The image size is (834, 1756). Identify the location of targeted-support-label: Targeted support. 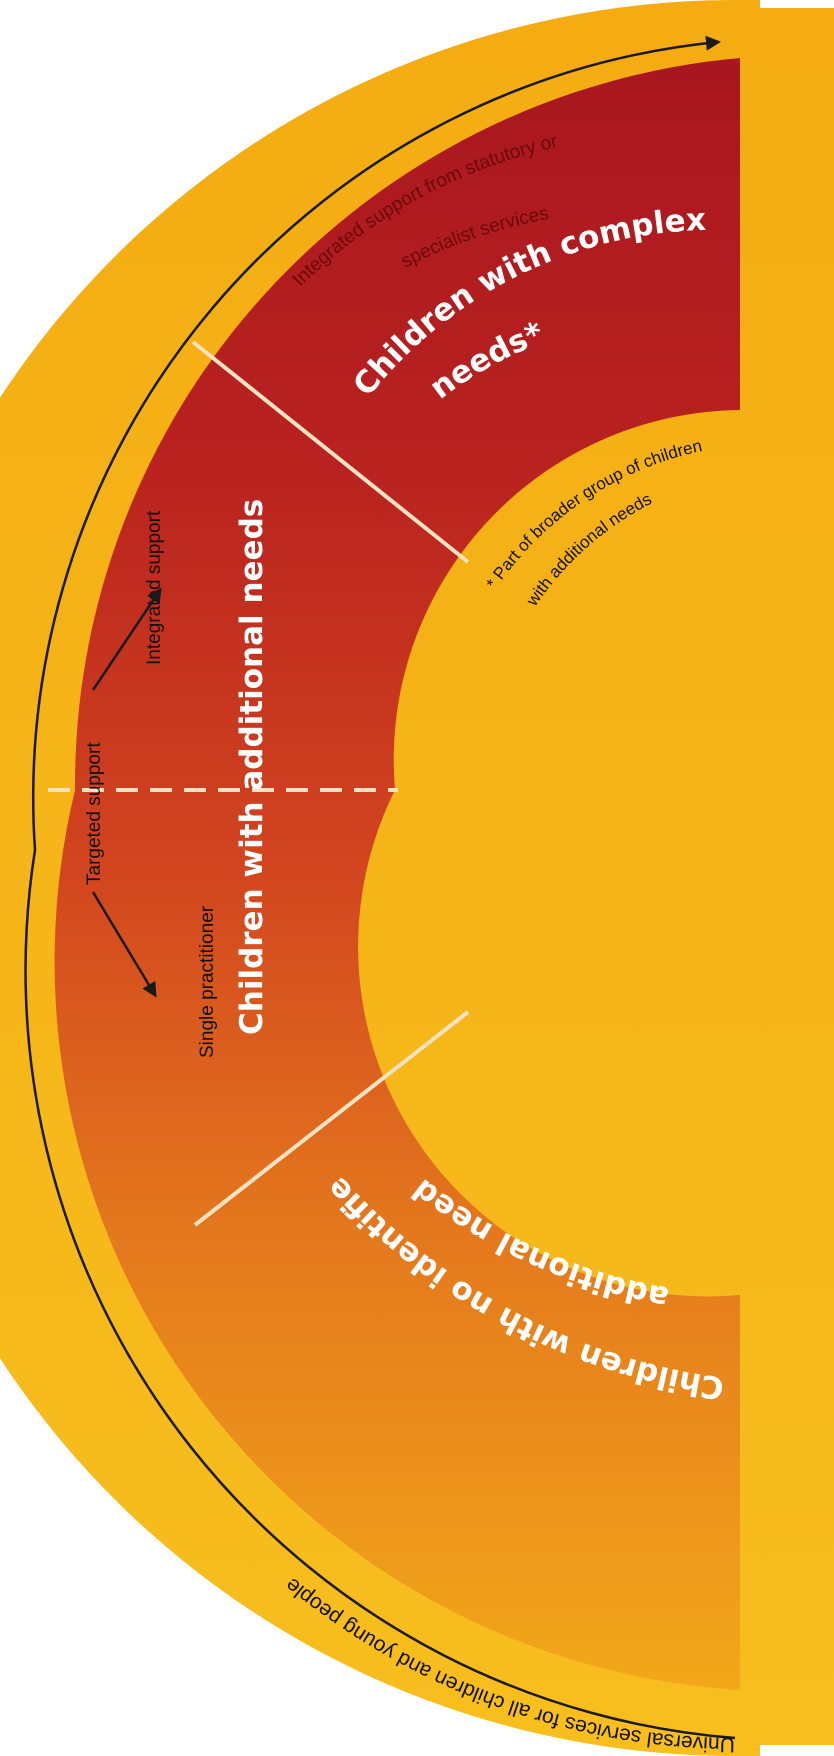
(94, 813).